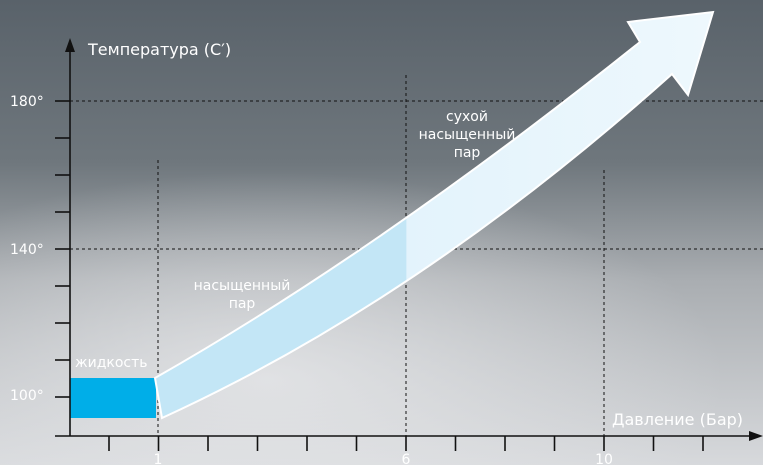 Image resolution: width=763 pixels, height=465 pixels. Describe the element at coordinates (406, 458) in the screenshot. I see `x-tick-label: 6` at that location.